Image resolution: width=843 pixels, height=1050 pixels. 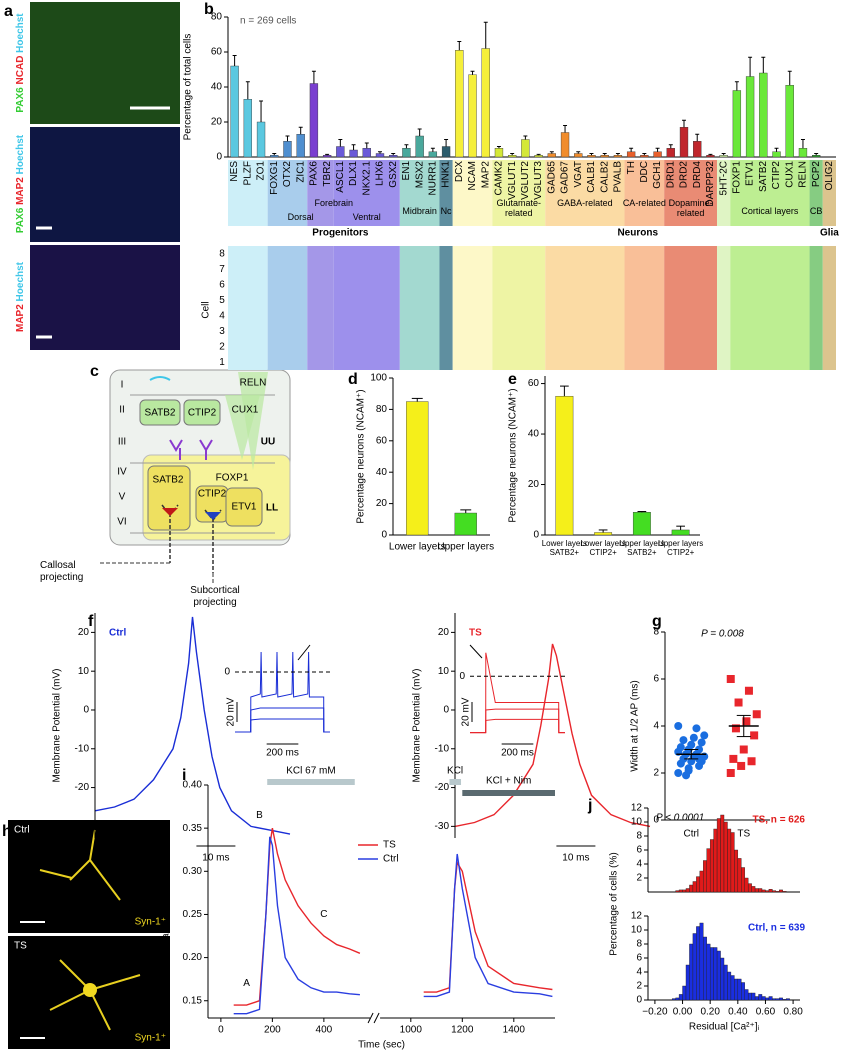 I want to click on image-label: TS, so click(x=20, y=946).